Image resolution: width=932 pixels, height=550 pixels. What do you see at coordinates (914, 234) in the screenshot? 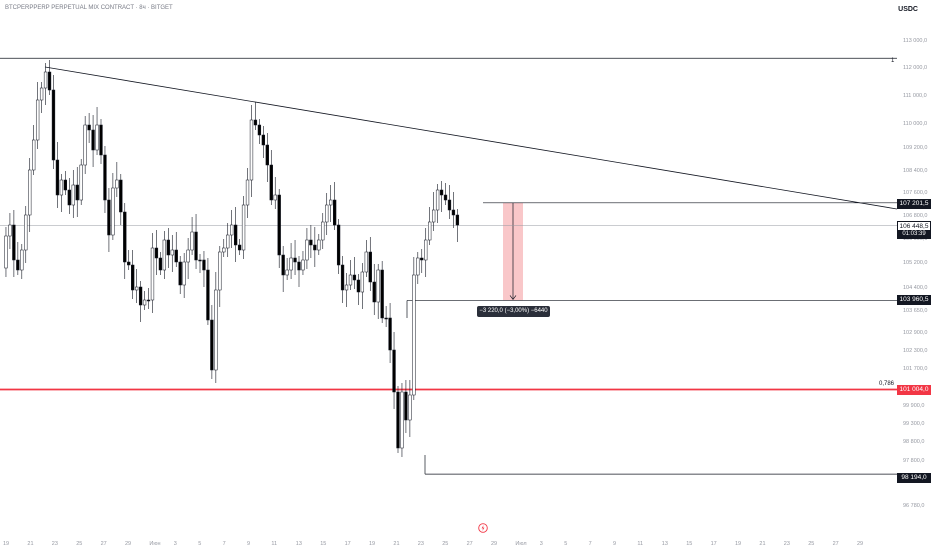
I see `bar-countdown: 01:03:39` at bounding box center [914, 234].